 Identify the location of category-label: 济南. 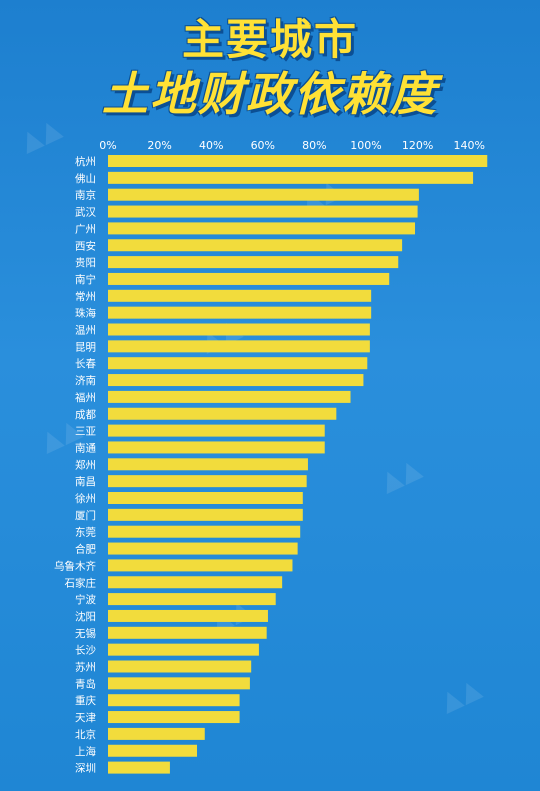
(85, 380).